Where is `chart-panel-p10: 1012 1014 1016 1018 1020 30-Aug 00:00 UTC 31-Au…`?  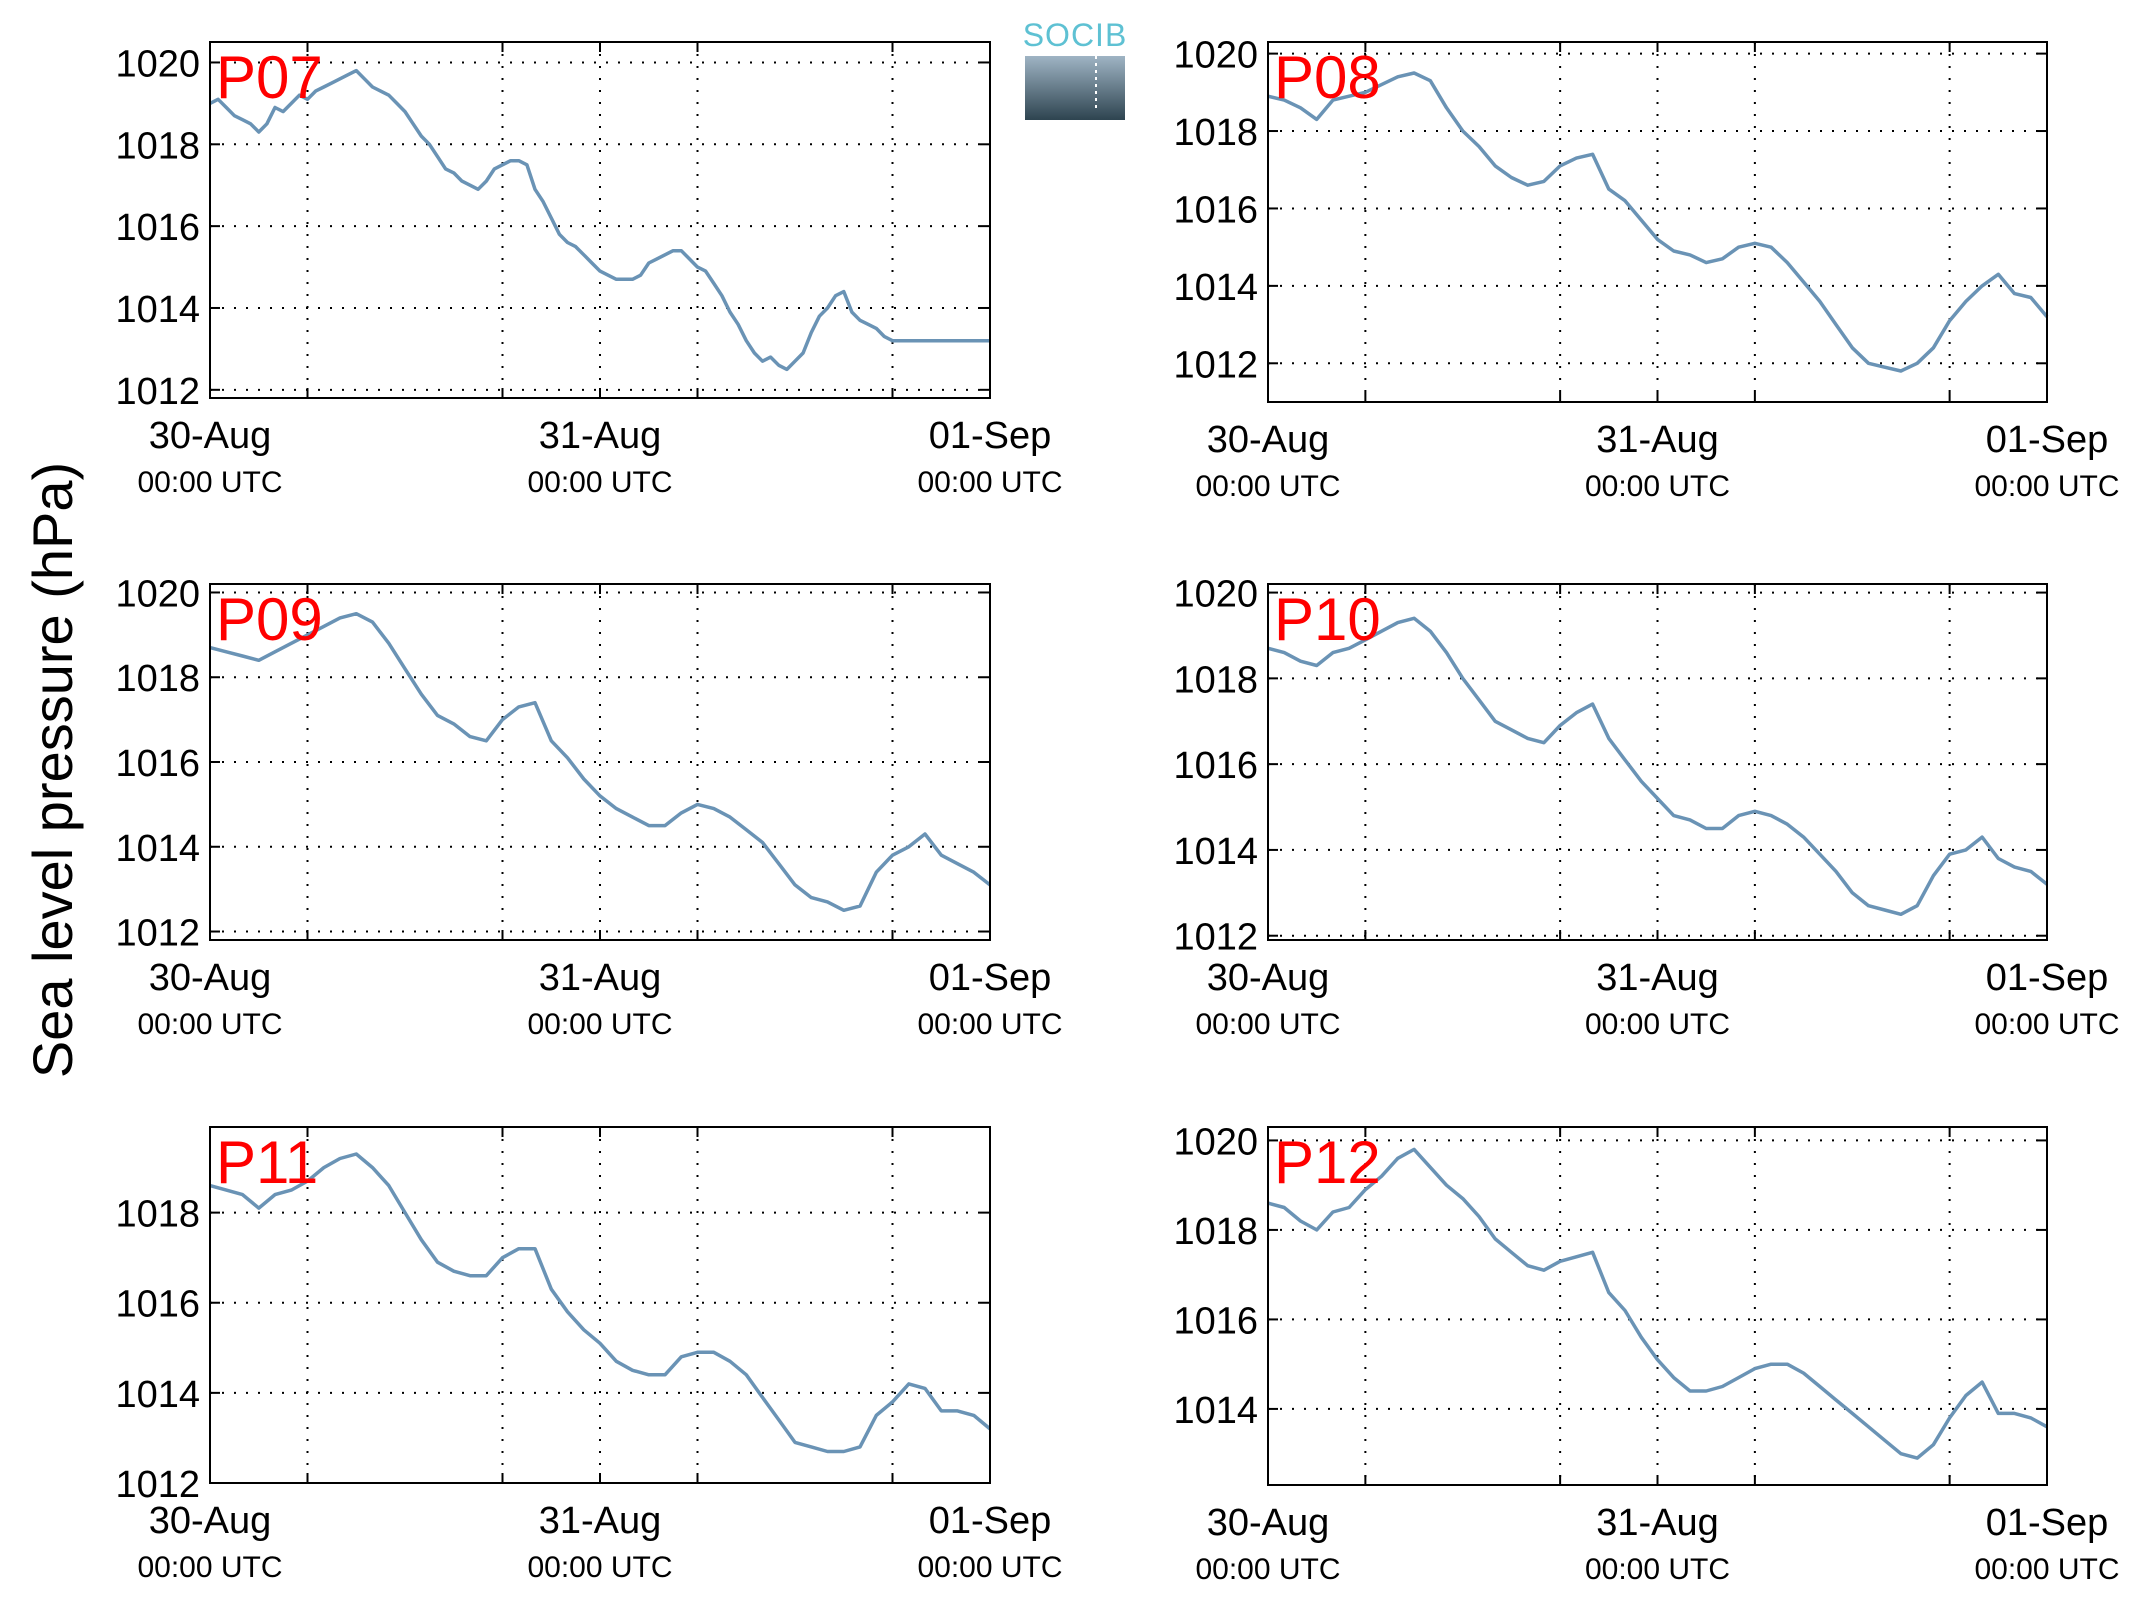
chart-panel-p10: 1012 1014 1016 1018 1020 30-Aug 00:00 UTC 31-Au… is located at coordinates (1646, 807).